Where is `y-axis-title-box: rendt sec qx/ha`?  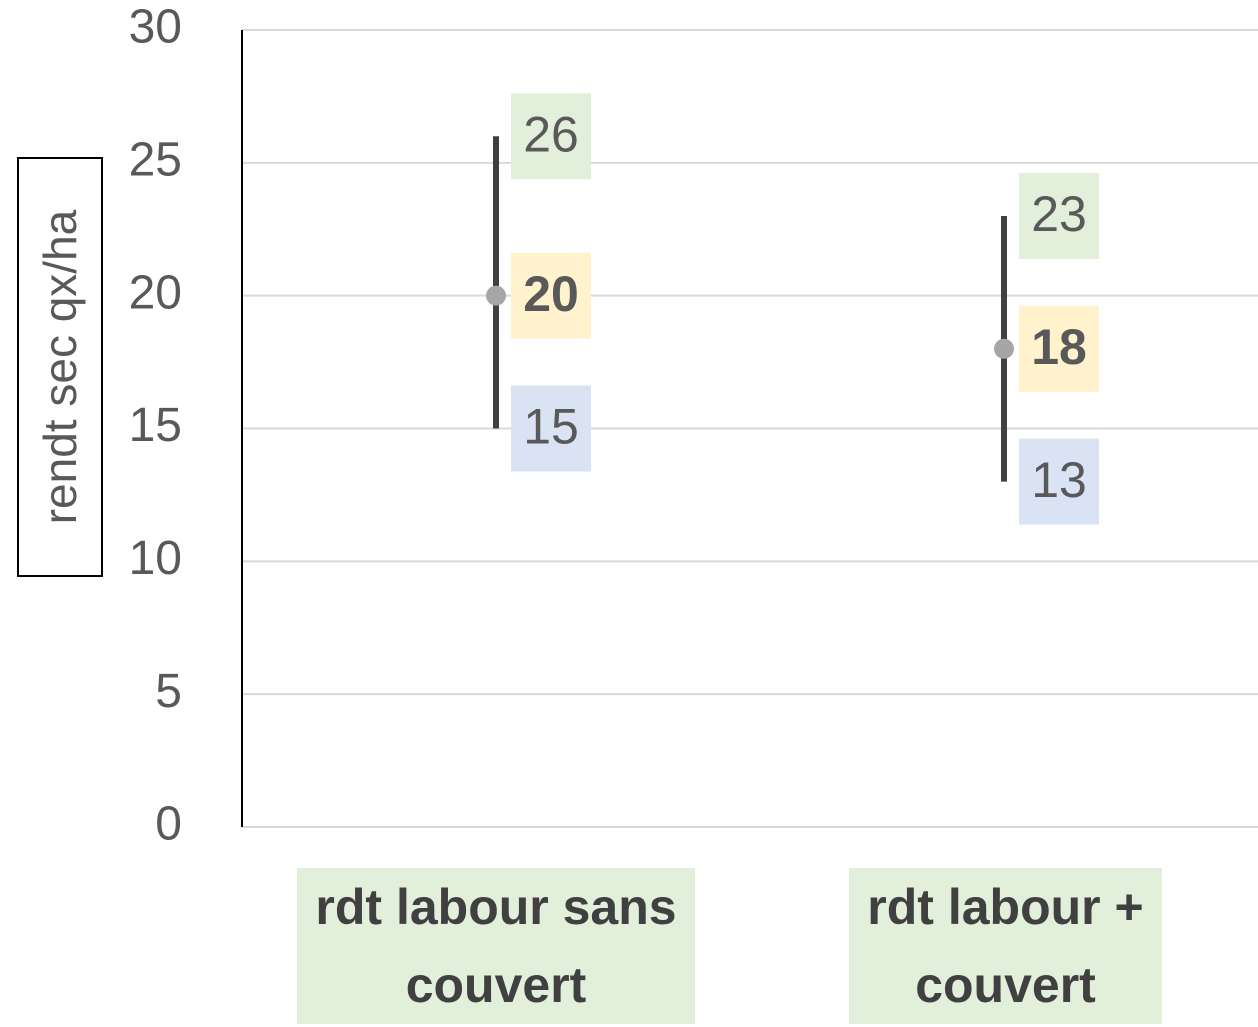
y-axis-title-box: rendt sec qx/ha is located at coordinates (60, 367).